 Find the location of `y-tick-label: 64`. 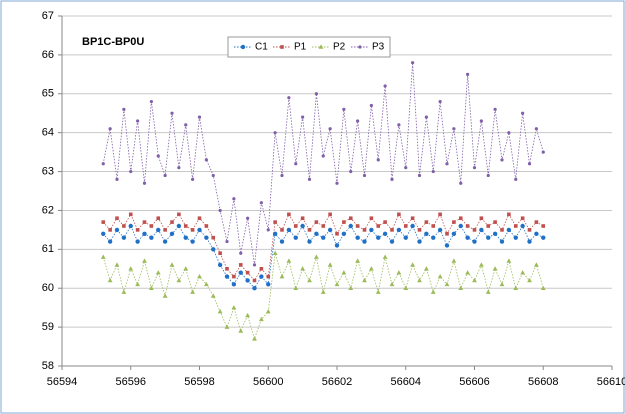

y-tick-label: 64 is located at coordinates (48, 133).